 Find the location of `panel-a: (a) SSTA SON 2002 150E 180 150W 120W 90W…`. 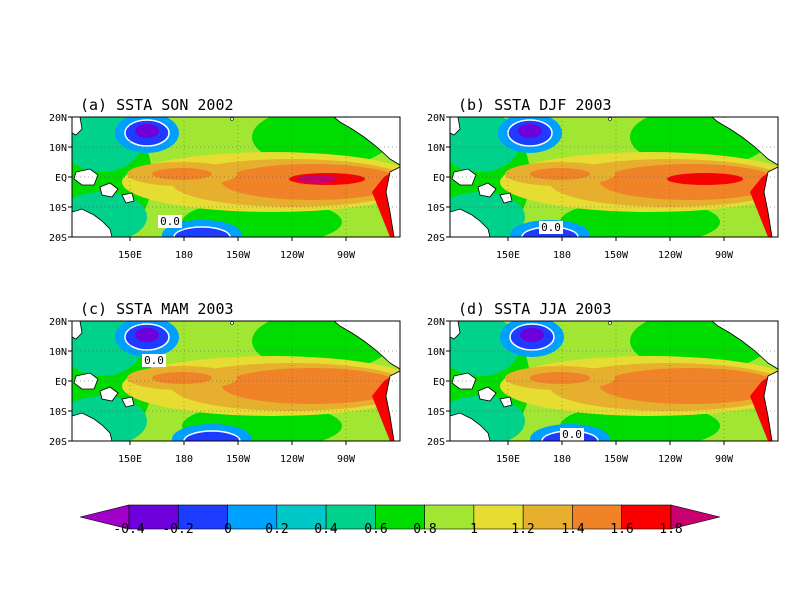

panel-a: (a) SSTA SON 2002 150E 180 150W 120W 90W… is located at coordinates (225, 178).